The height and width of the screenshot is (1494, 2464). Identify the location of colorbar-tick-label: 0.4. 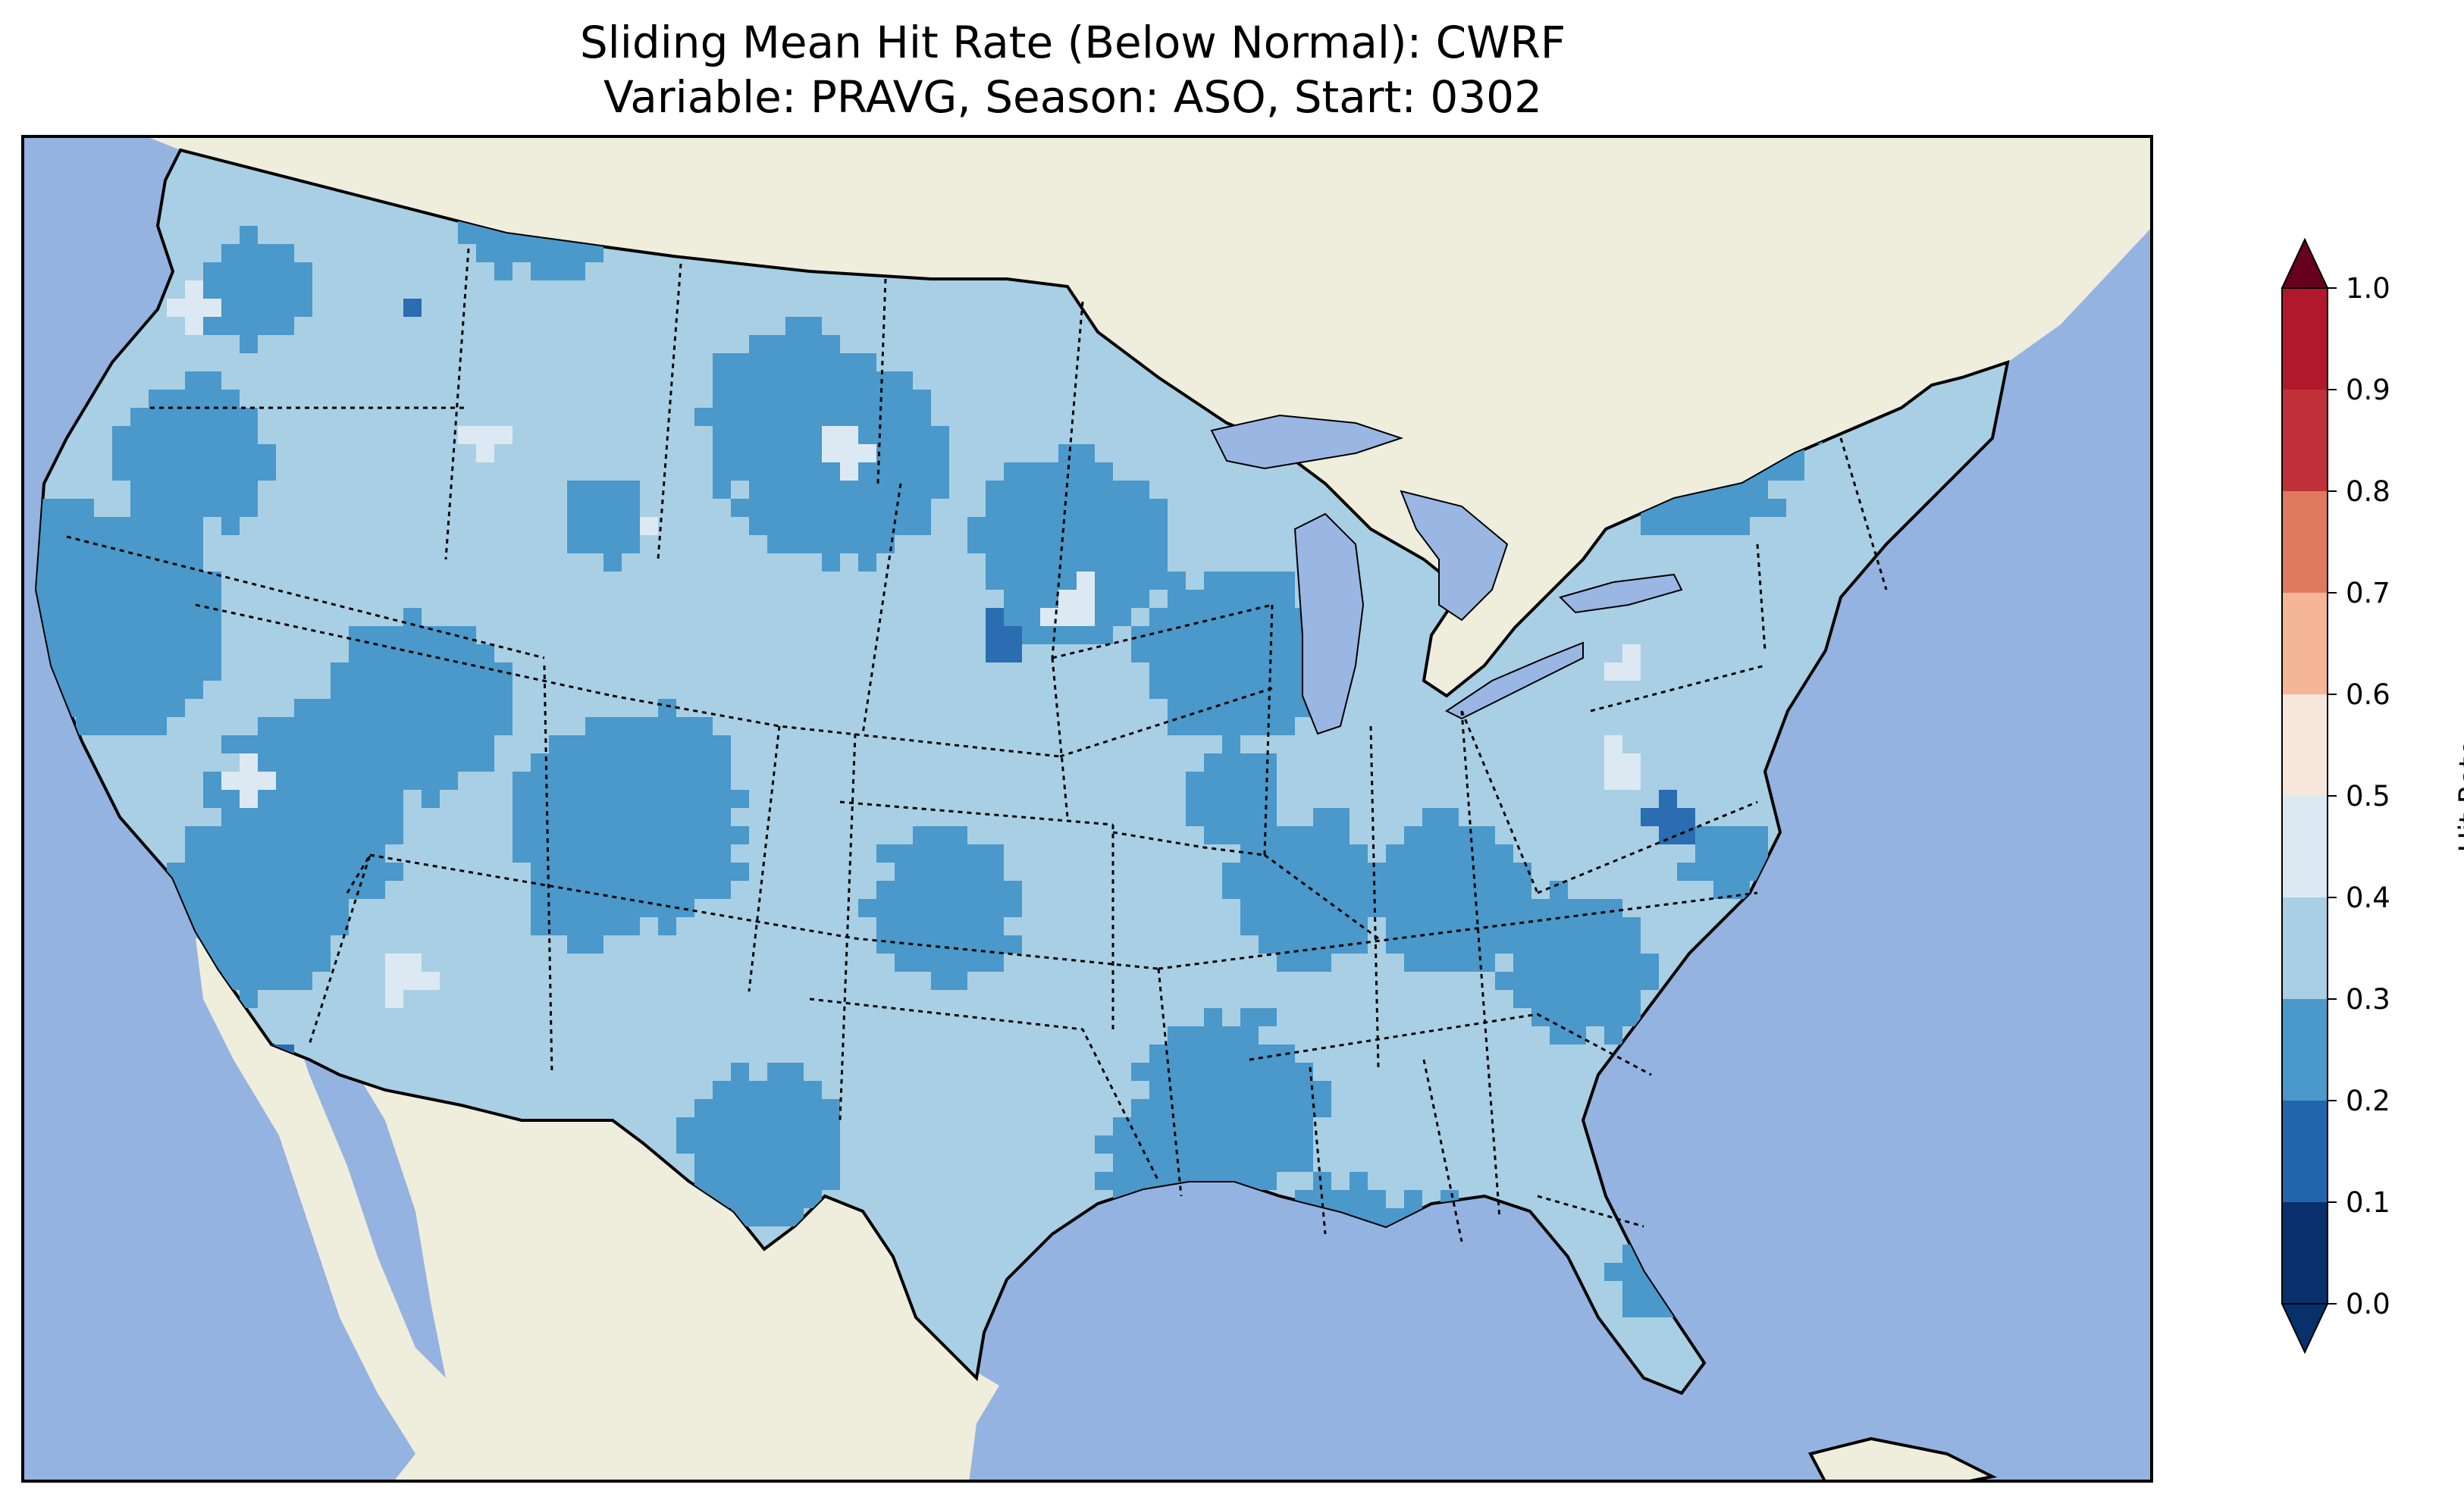
(2368, 898).